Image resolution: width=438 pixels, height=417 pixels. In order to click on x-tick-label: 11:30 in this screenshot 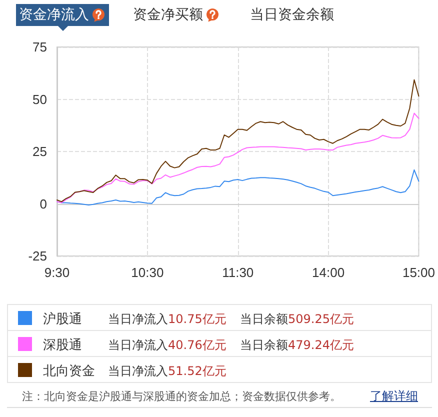, I will do `click(238, 272)`.